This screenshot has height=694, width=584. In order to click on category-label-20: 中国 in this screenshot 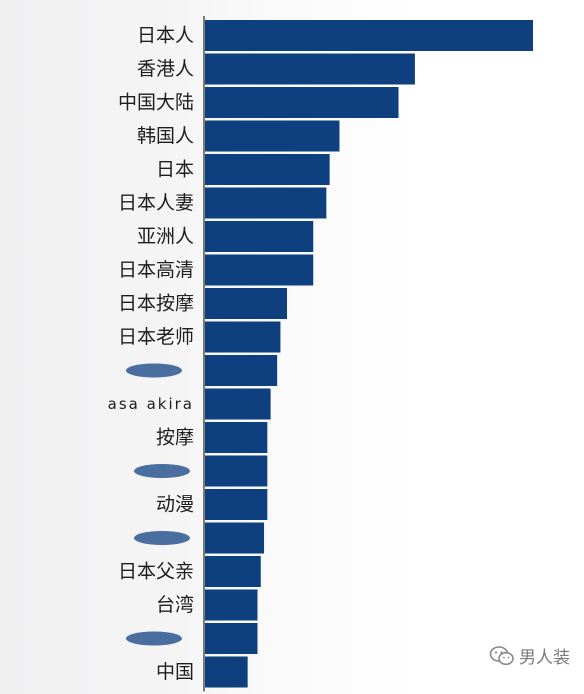, I will do `click(175, 672)`.